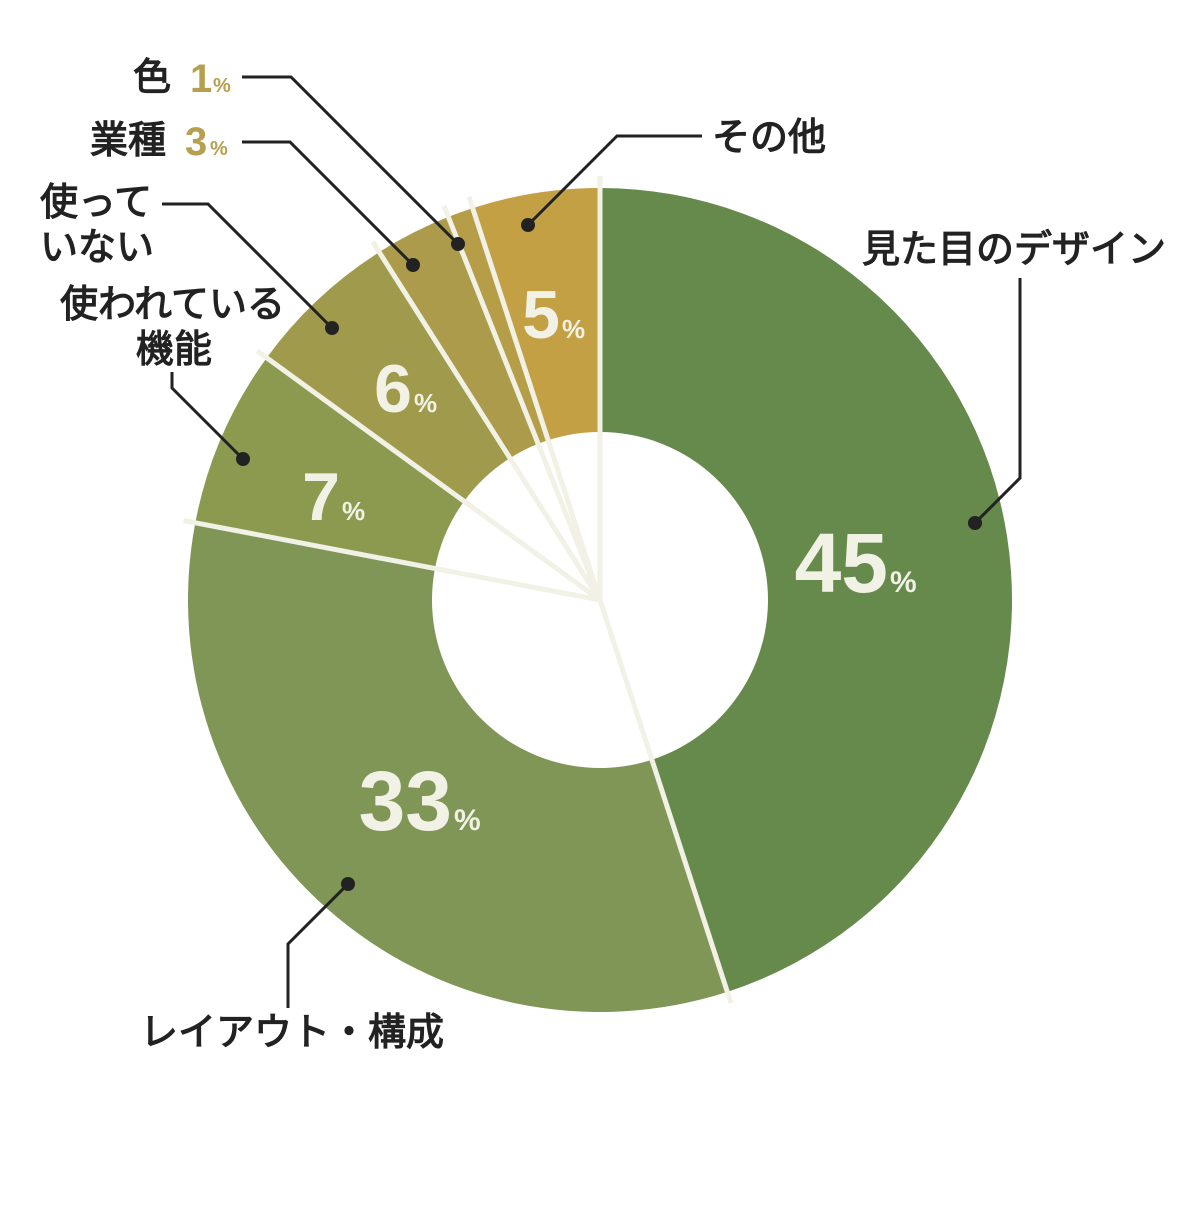 This screenshot has height=1205, width=1200. What do you see at coordinates (328, 203) in the screenshot?
I see `leader-line-industry` at bounding box center [328, 203].